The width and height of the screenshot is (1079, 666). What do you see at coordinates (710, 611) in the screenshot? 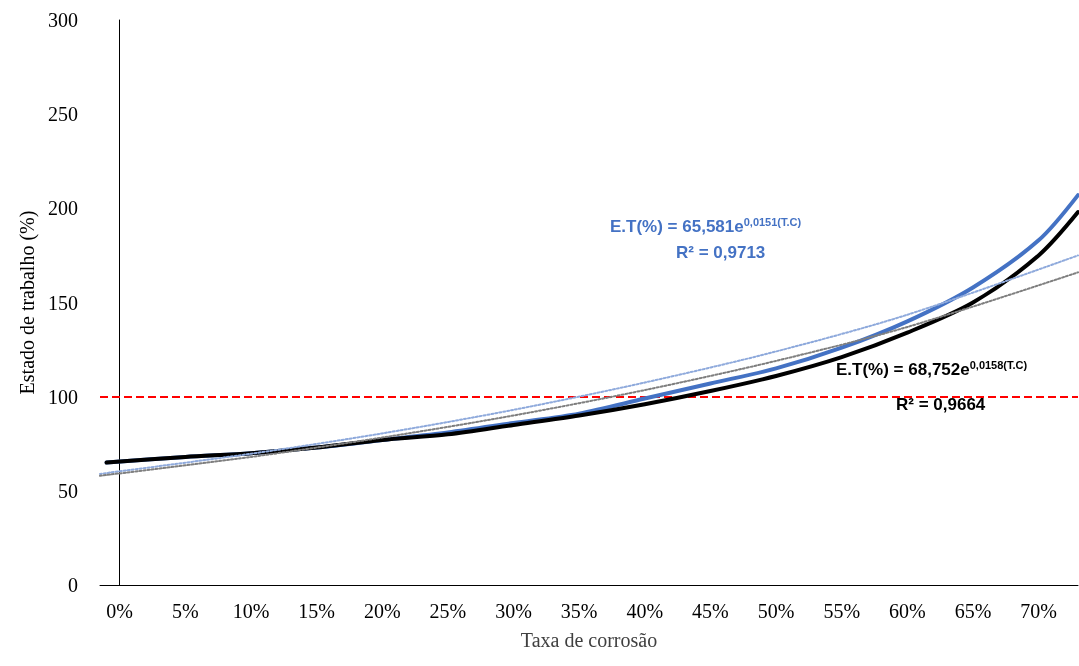
I see `x-tick-label: 45%` at bounding box center [710, 611].